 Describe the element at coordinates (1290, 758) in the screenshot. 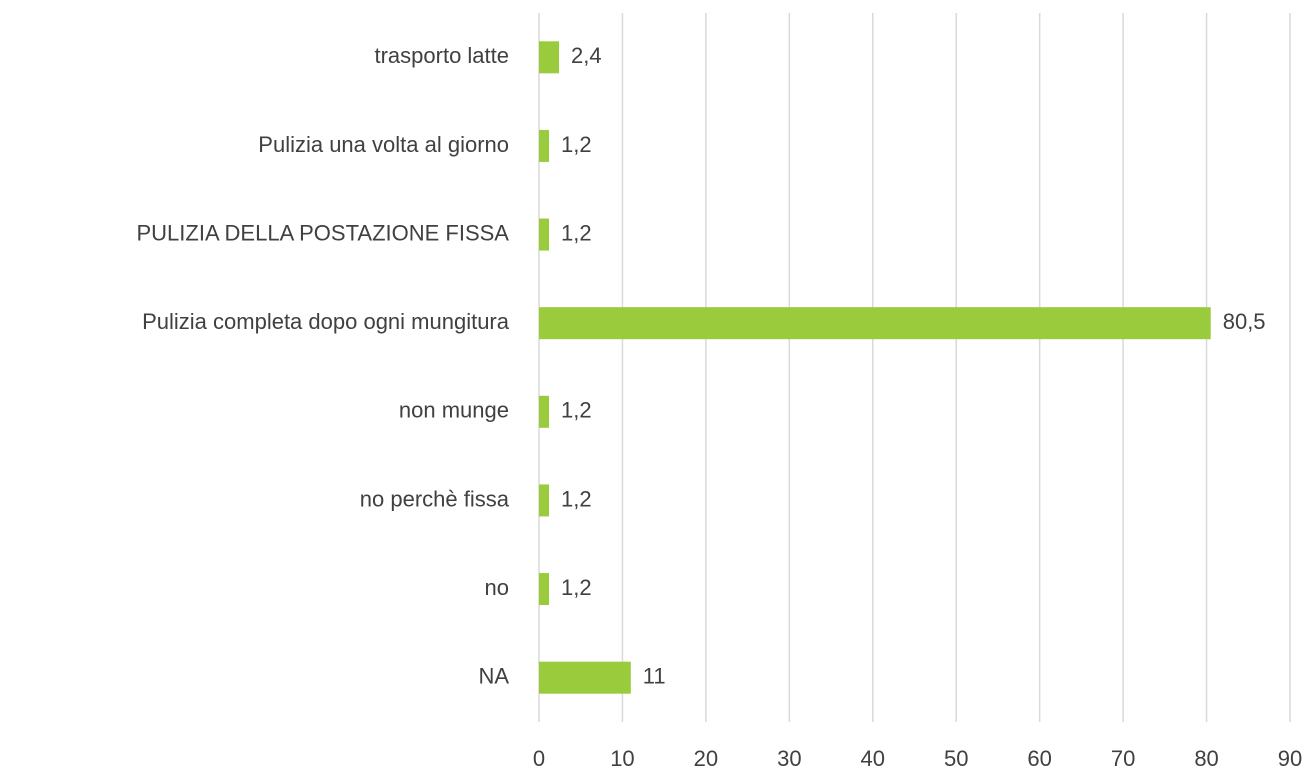

I see `x-tick-label: 90` at that location.